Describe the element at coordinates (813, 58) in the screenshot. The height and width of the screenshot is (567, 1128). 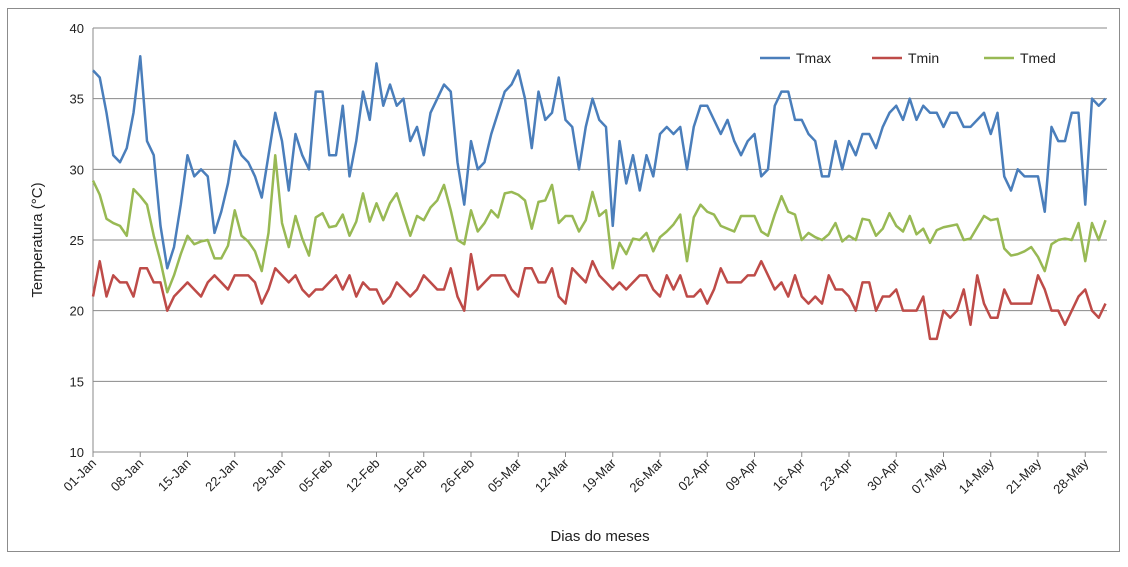
I see `legend-label: Tmax` at that location.